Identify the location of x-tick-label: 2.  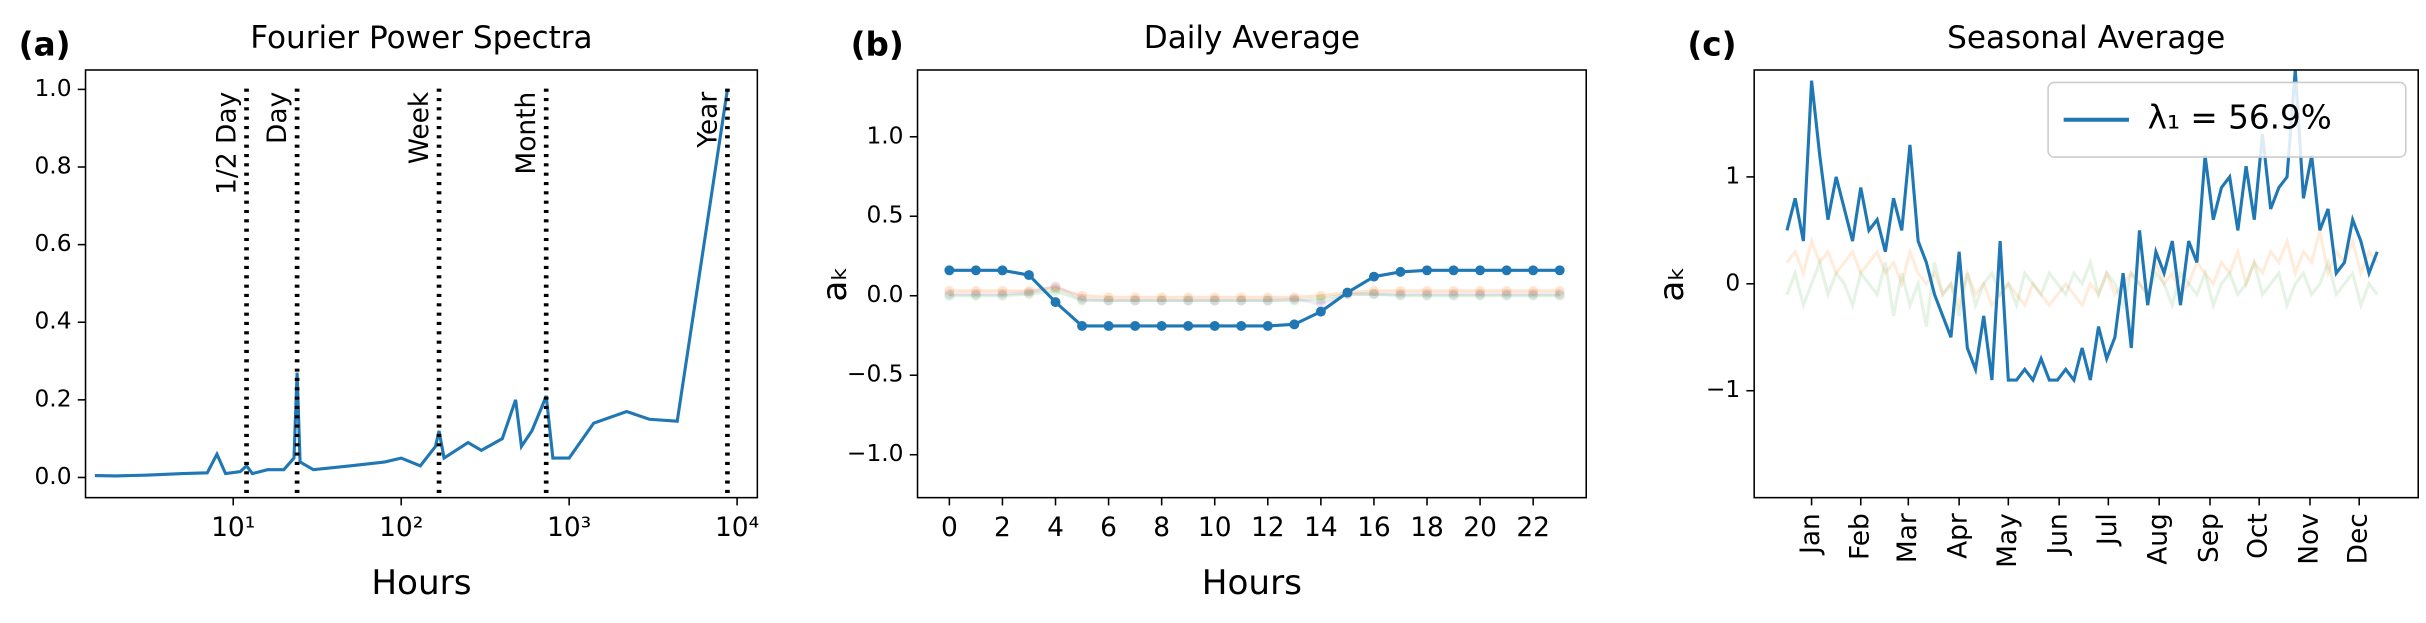
(1002, 527).